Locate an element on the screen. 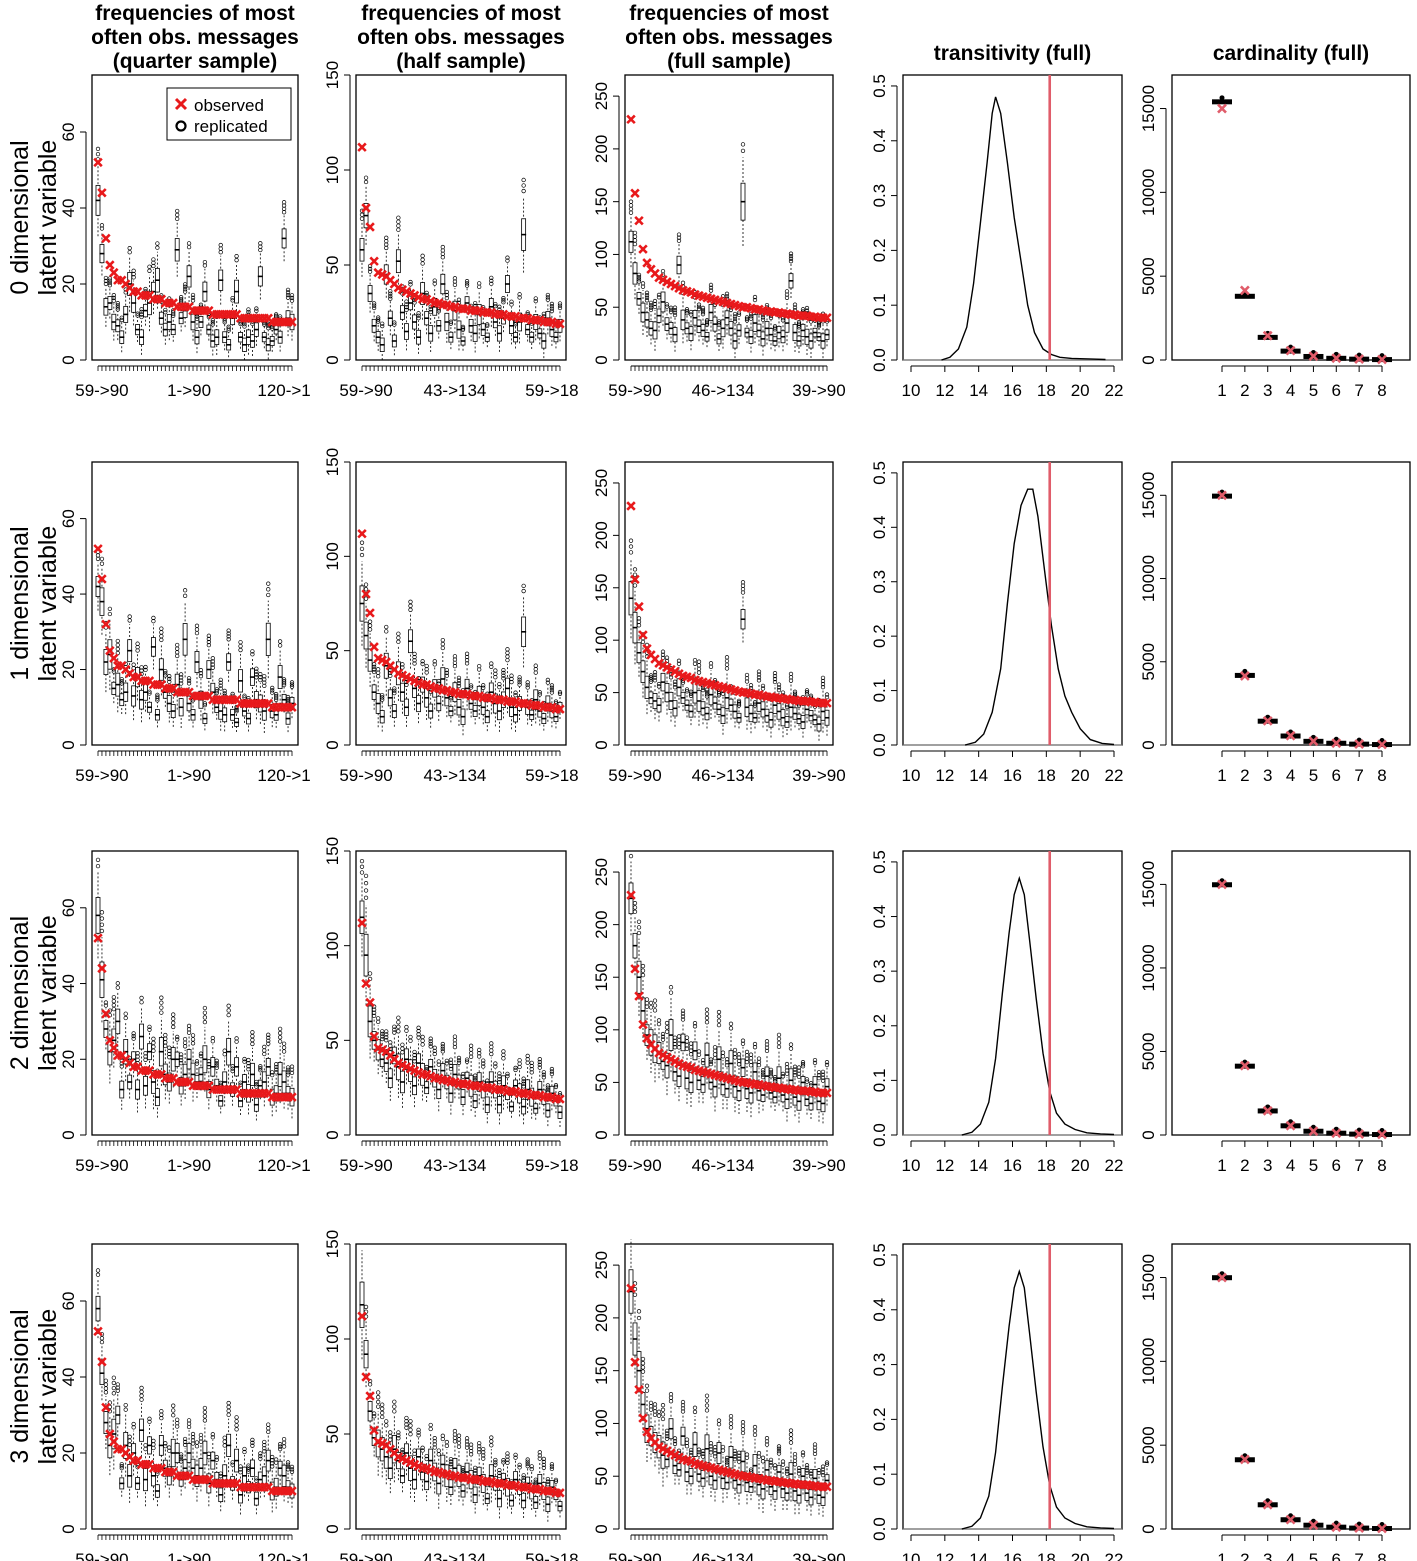  column-title: (full sample) is located at coordinates (729, 61).